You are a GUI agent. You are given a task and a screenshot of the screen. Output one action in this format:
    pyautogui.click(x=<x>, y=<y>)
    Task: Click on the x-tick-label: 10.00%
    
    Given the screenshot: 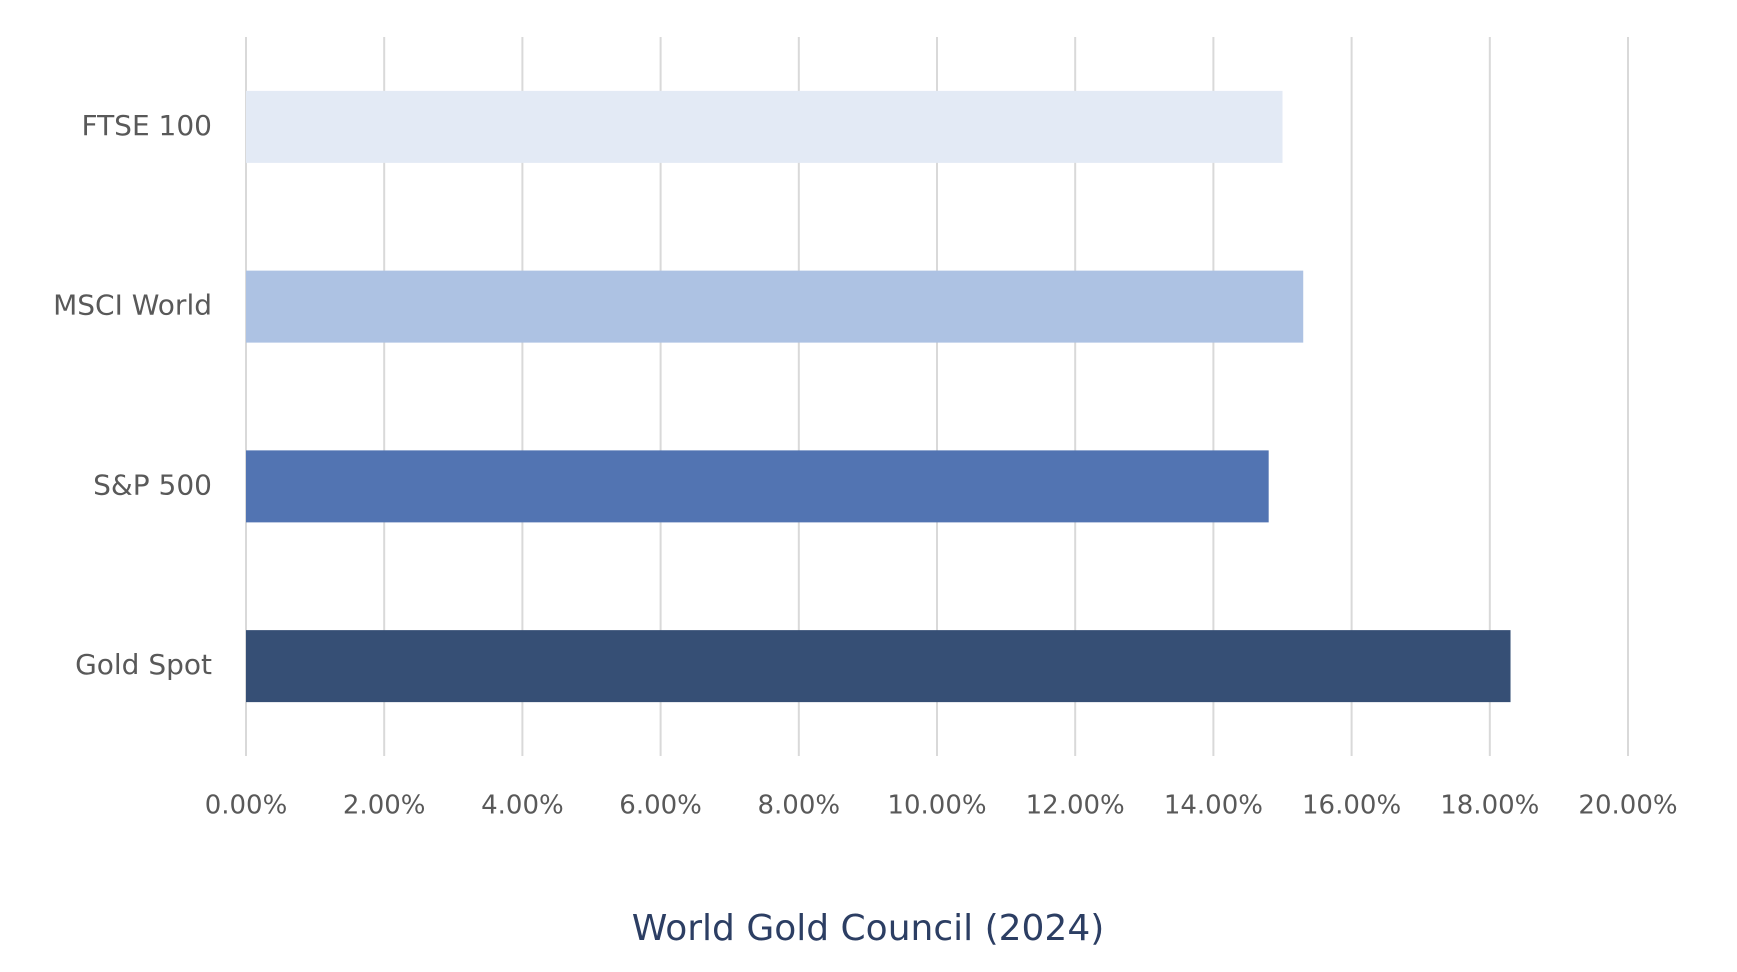 What is the action you would take?
    pyautogui.click(x=936, y=806)
    